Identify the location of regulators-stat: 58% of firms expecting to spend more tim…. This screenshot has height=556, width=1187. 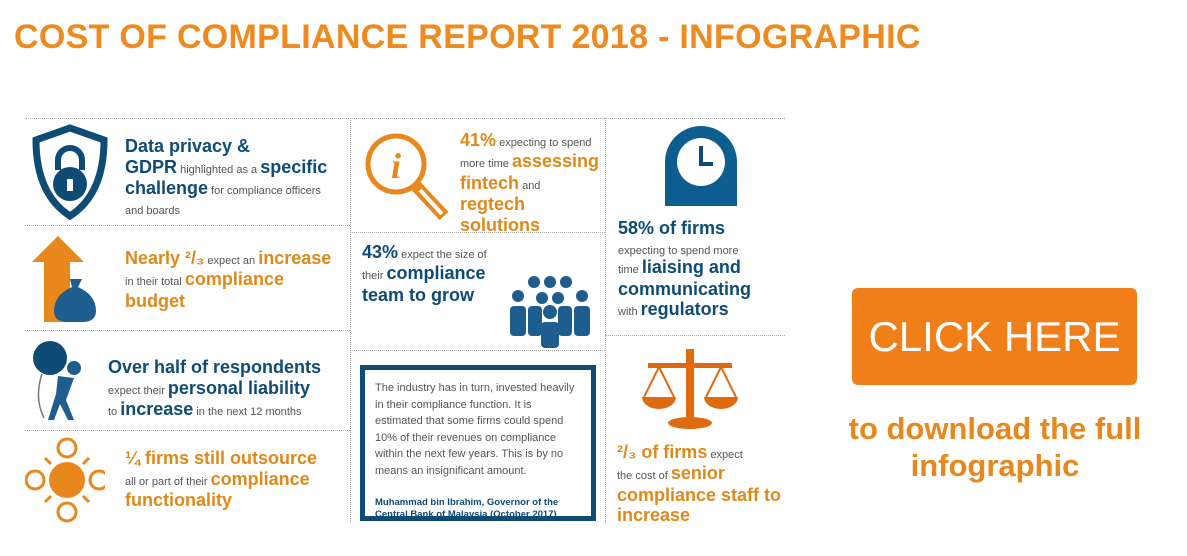
(685, 269).